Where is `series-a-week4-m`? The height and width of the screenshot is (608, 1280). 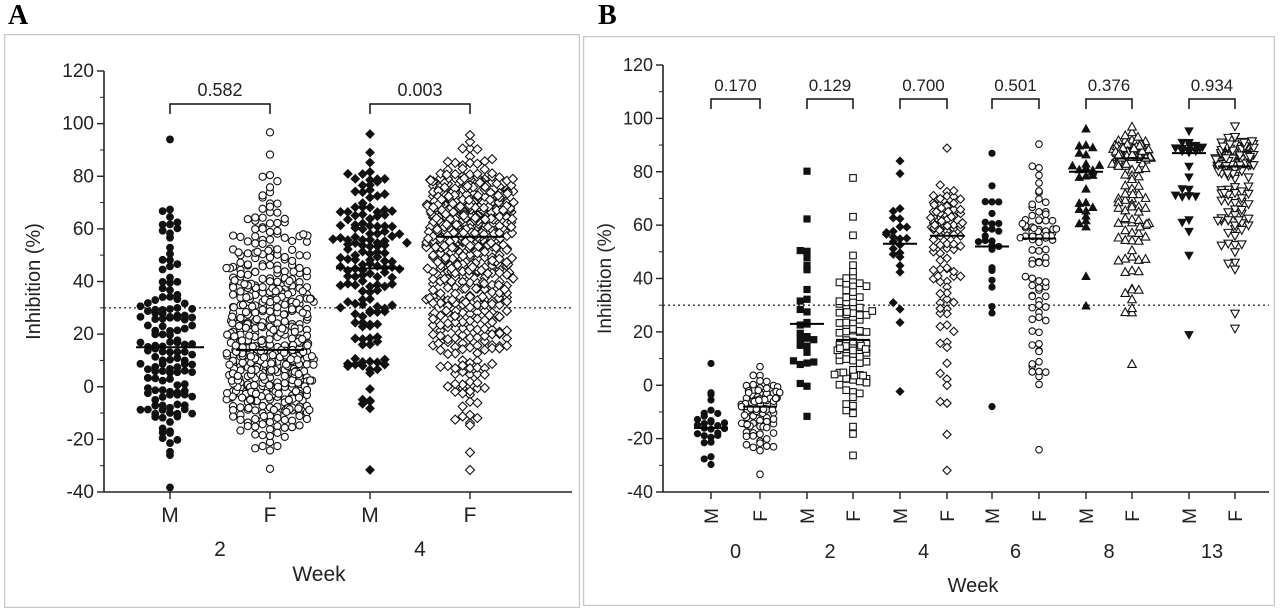
series-a-week4-m is located at coordinates (370, 302).